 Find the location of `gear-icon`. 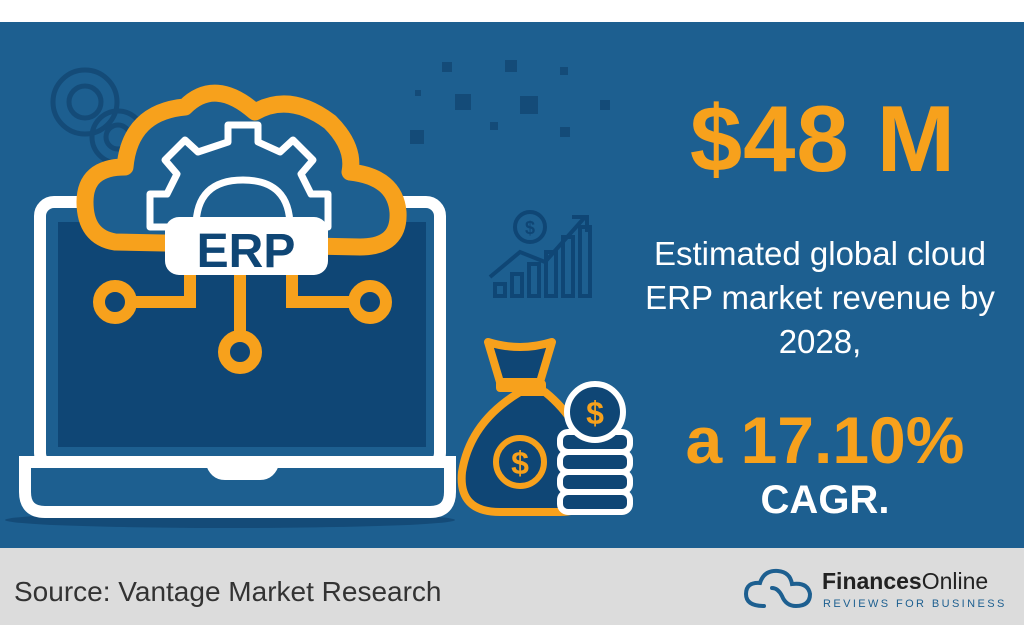

gear-icon is located at coordinates (239, 176).